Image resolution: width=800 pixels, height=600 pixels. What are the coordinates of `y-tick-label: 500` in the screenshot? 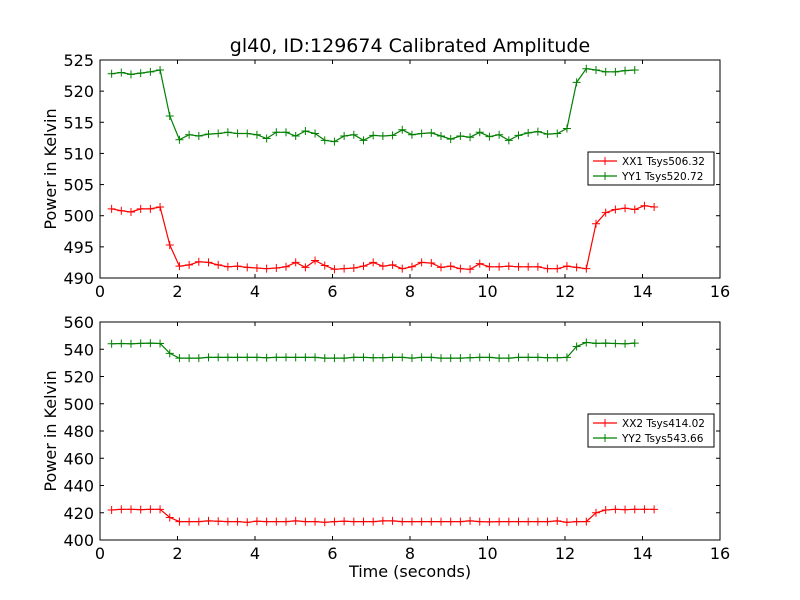 It's located at (78, 404).